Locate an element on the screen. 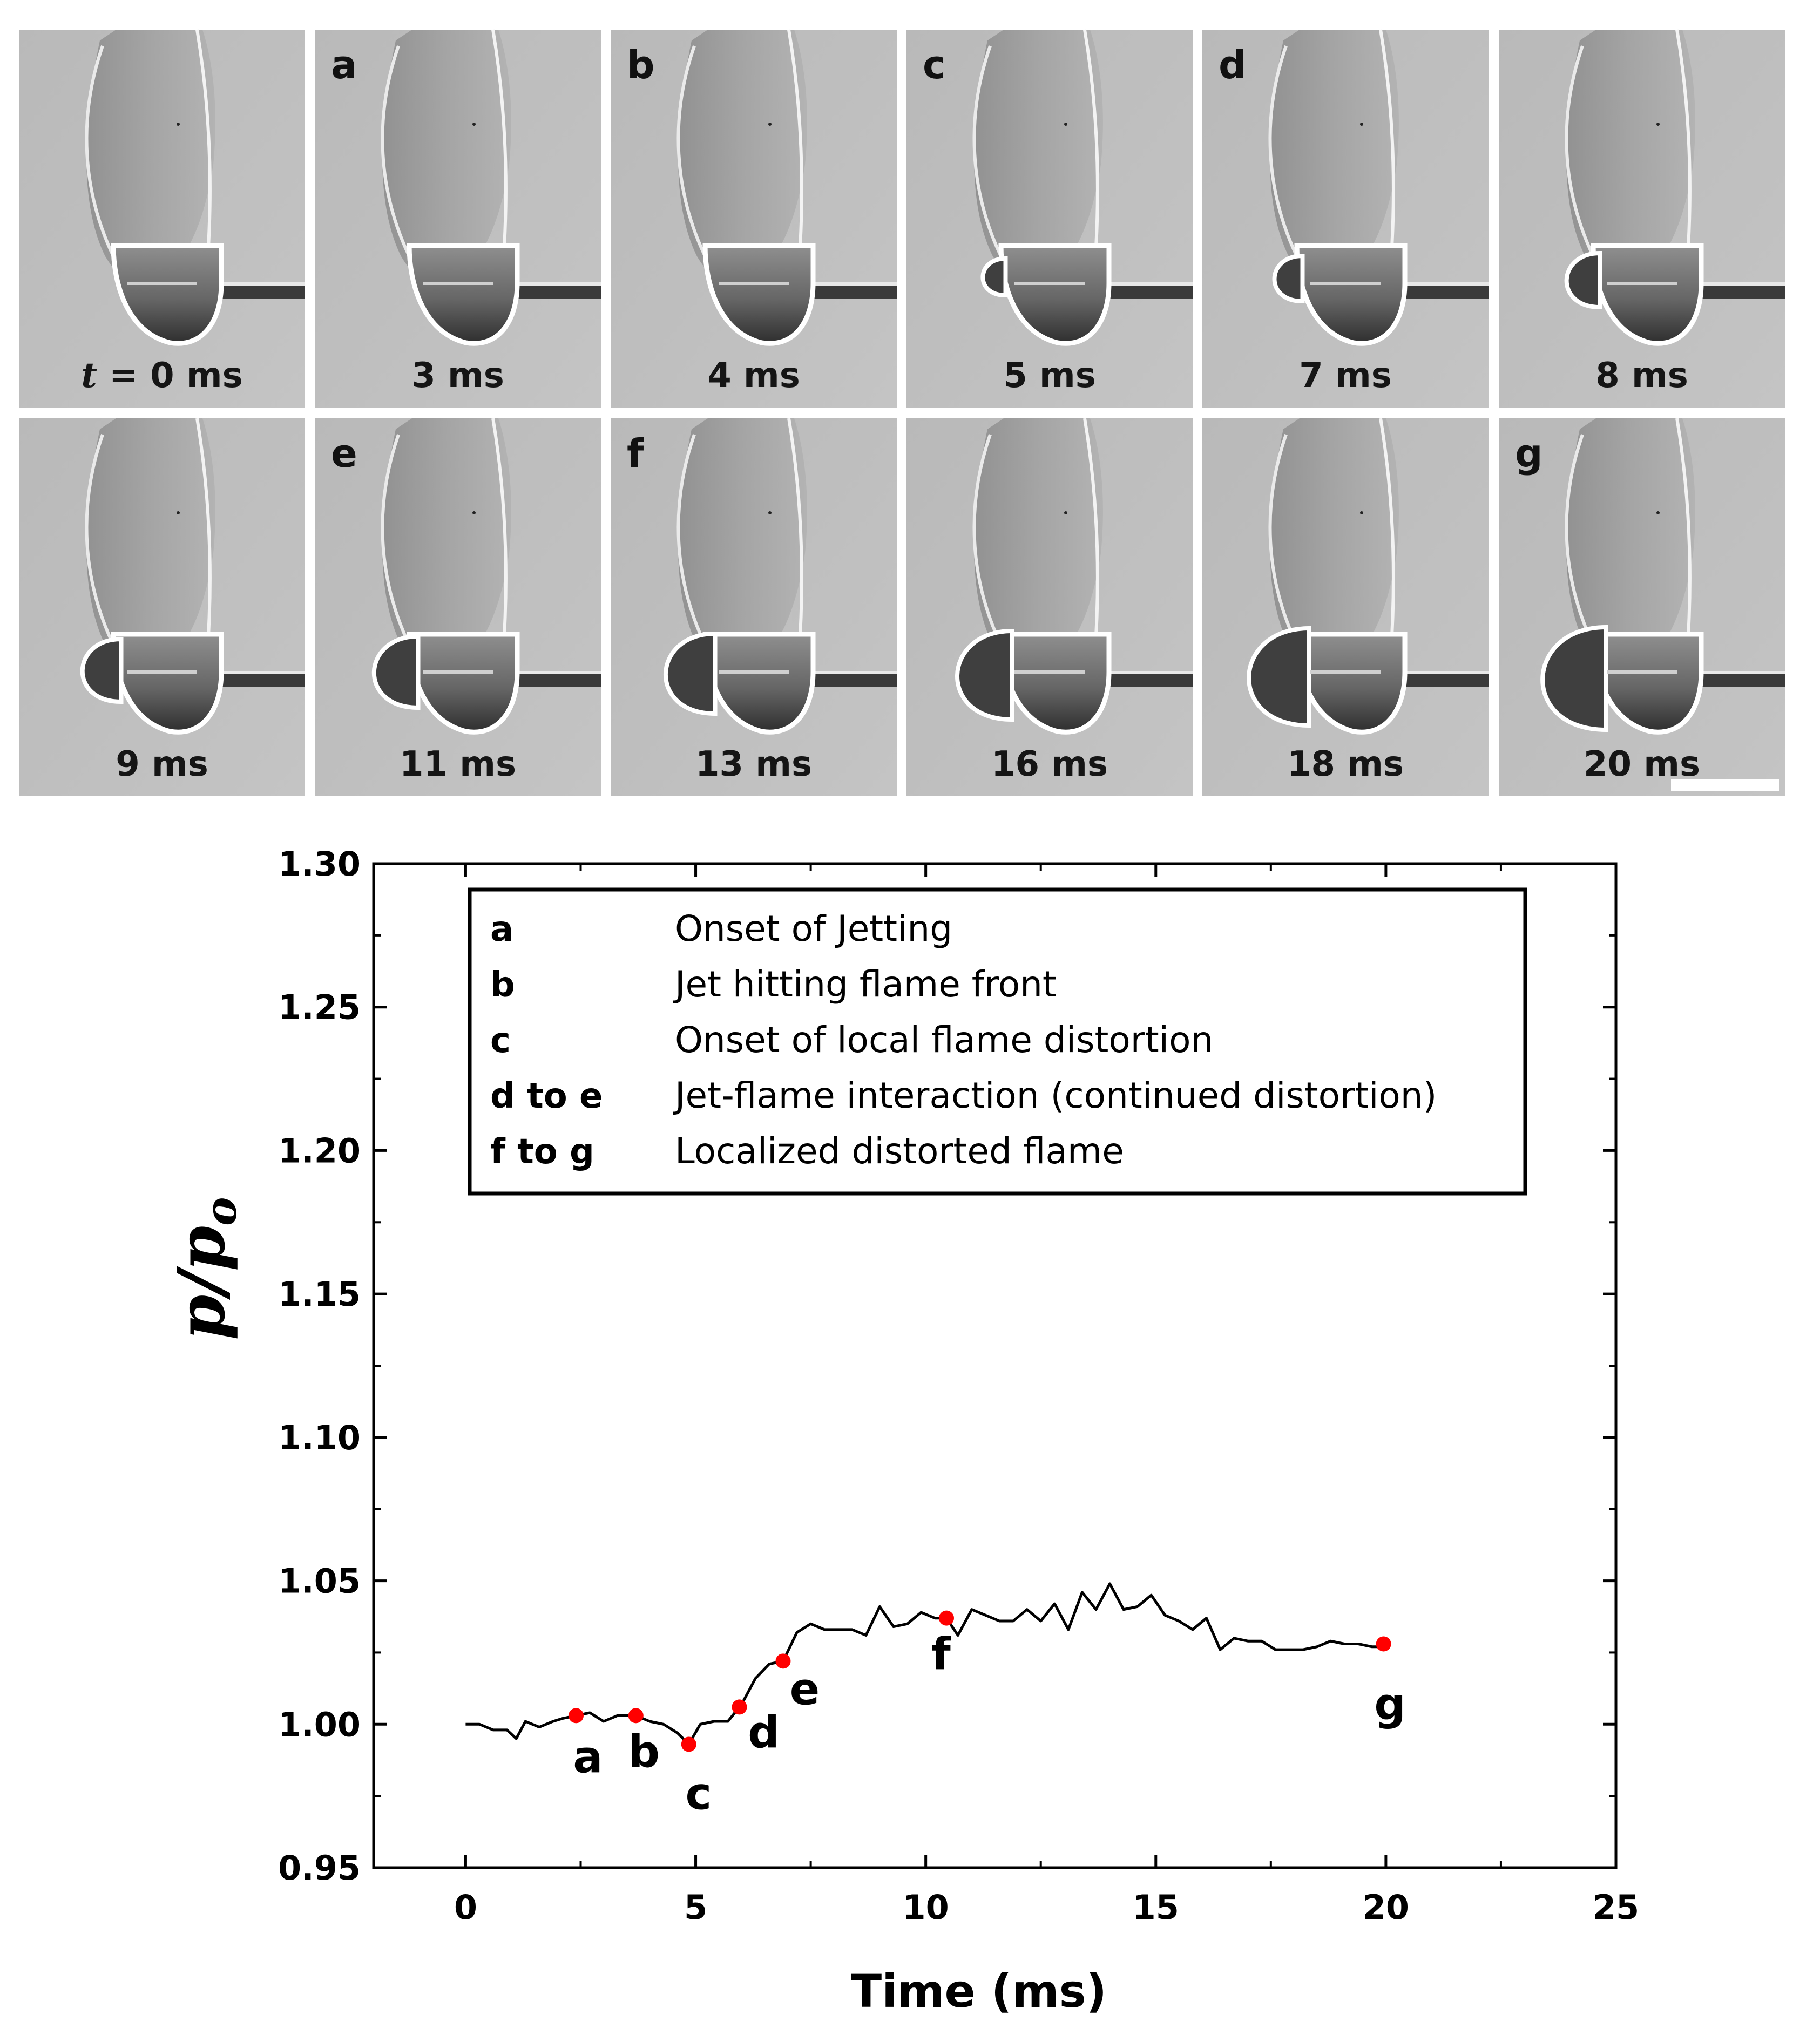  x-tick-label: 0 is located at coordinates (466, 1907).